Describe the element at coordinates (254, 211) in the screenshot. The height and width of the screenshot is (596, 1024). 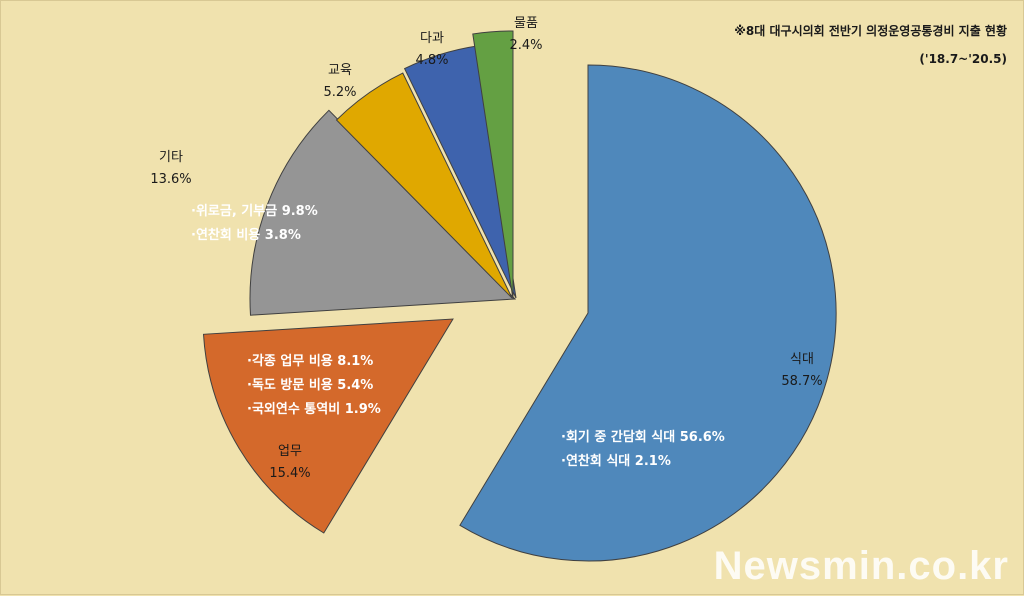
I see `slice-detail: ·위로금, 기부금 9.8%` at that location.